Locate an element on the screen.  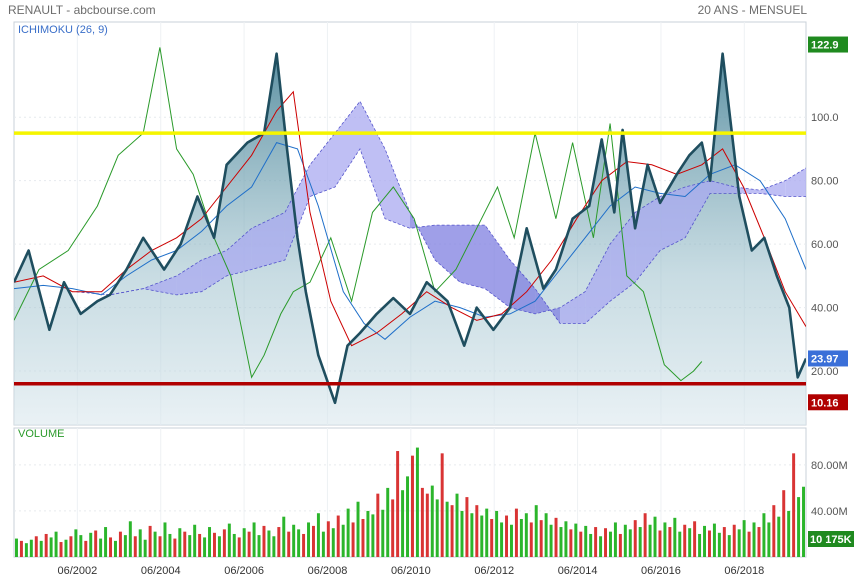
x-tick-label: 06/2006 is located at coordinates (244, 571).